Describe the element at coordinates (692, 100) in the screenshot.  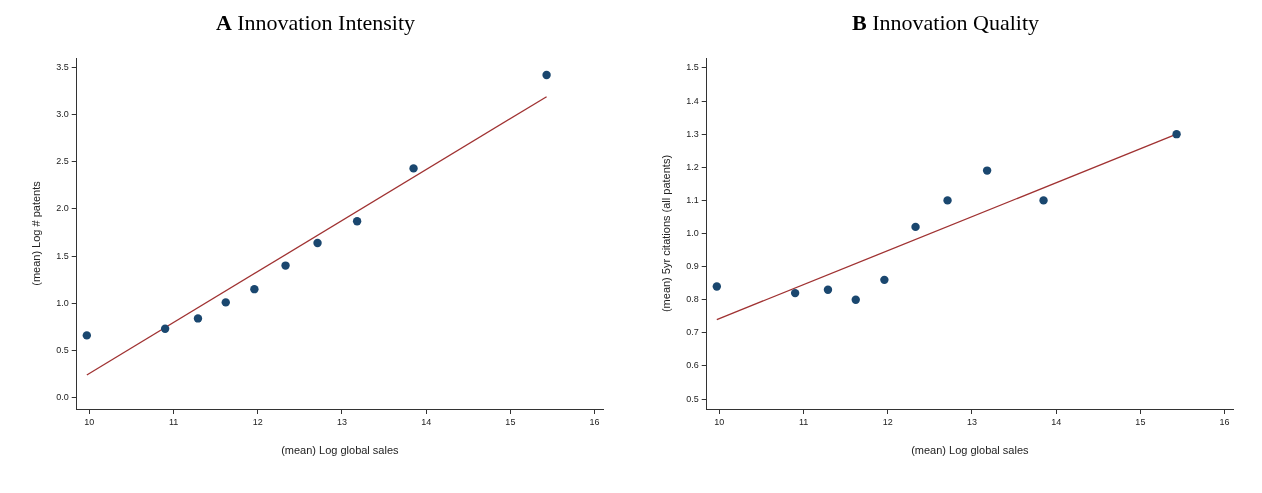
I see `y-tick-label: 1.4` at that location.